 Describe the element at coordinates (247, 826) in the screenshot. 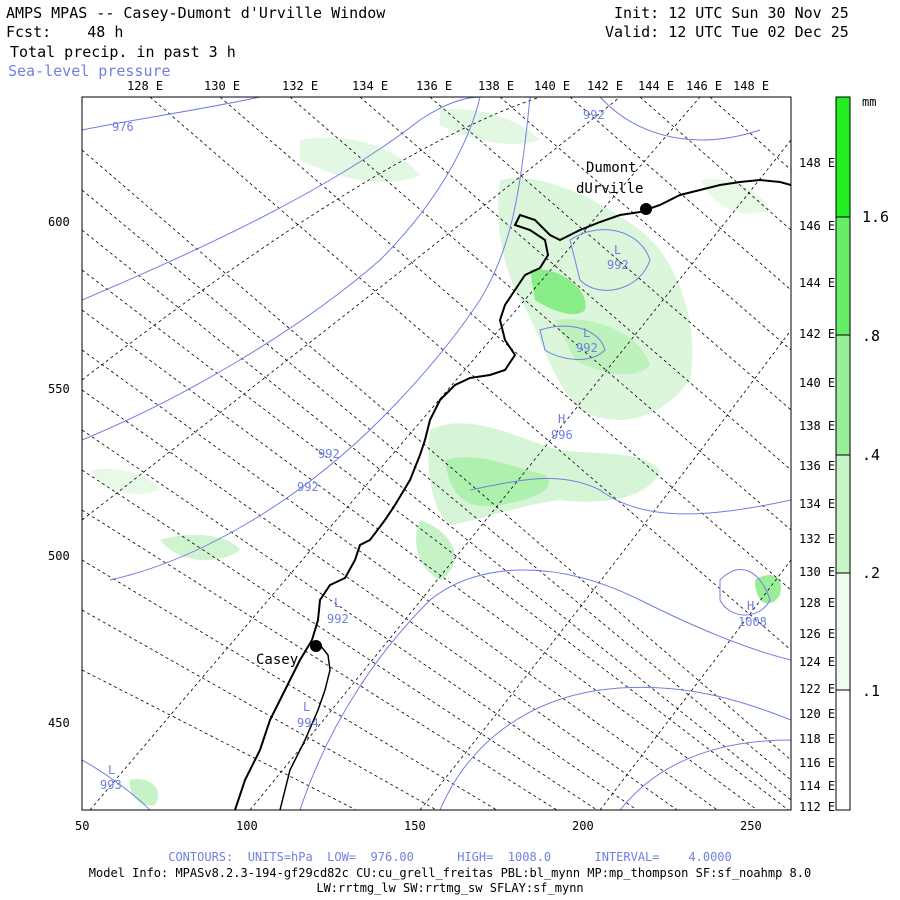

I see `x-tick-label: 100` at that location.